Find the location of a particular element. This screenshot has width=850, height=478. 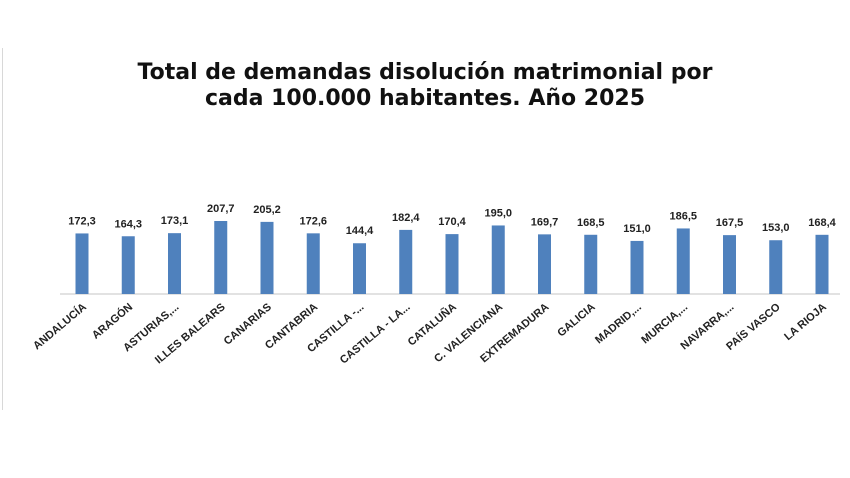

data-label: 186,5 is located at coordinates (683, 216).